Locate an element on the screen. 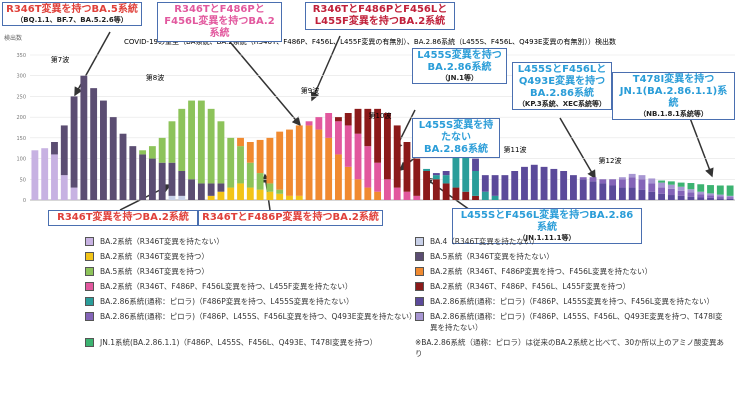 The image size is (740, 404). callout: L455S変異を持つ BA.2.86系統 （JN.1等） is located at coordinates (459, 66).